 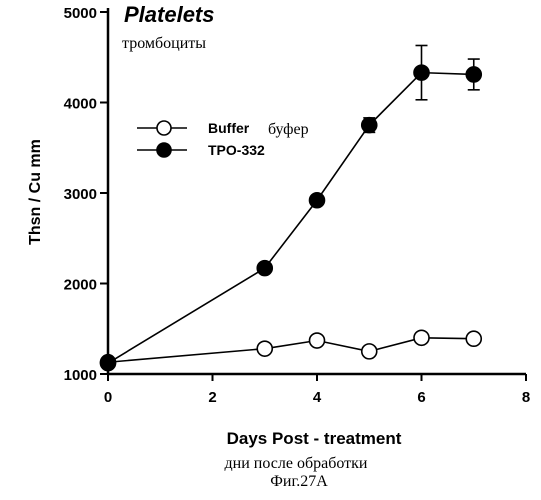 I want to click on chart-title: Platelets, so click(x=169, y=14).